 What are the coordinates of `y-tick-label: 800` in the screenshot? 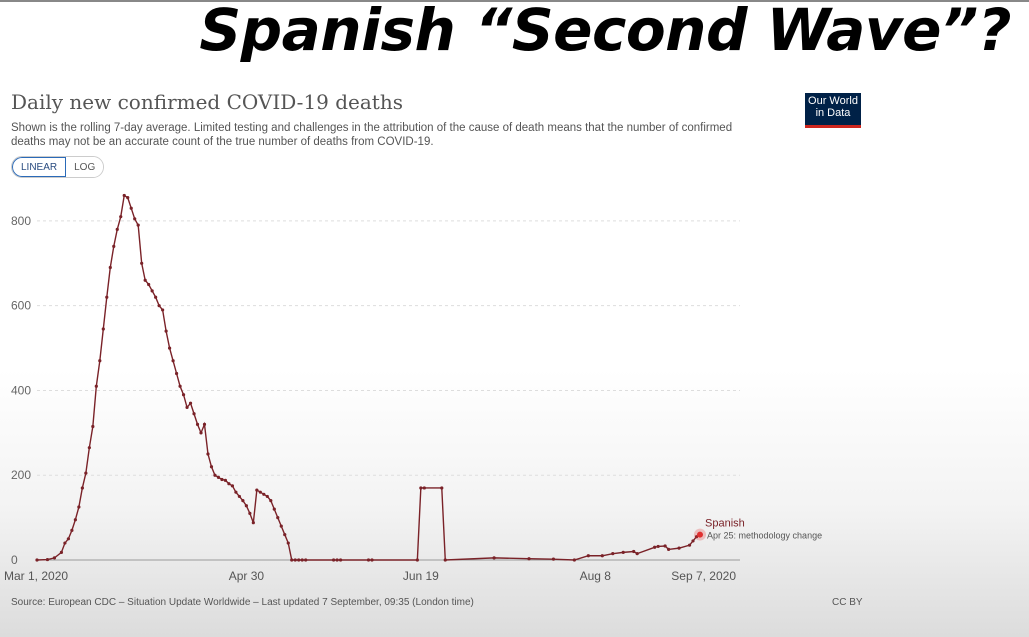 It's located at (21, 221).